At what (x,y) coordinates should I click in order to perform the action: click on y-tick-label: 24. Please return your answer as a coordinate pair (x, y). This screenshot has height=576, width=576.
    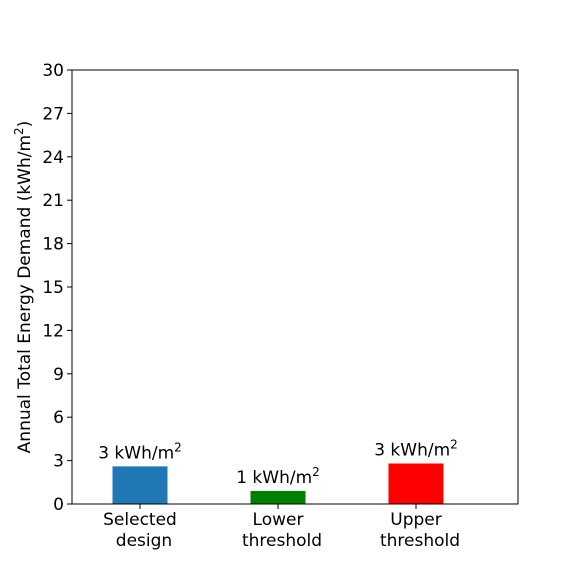
    Looking at the image, I should click on (53, 158).